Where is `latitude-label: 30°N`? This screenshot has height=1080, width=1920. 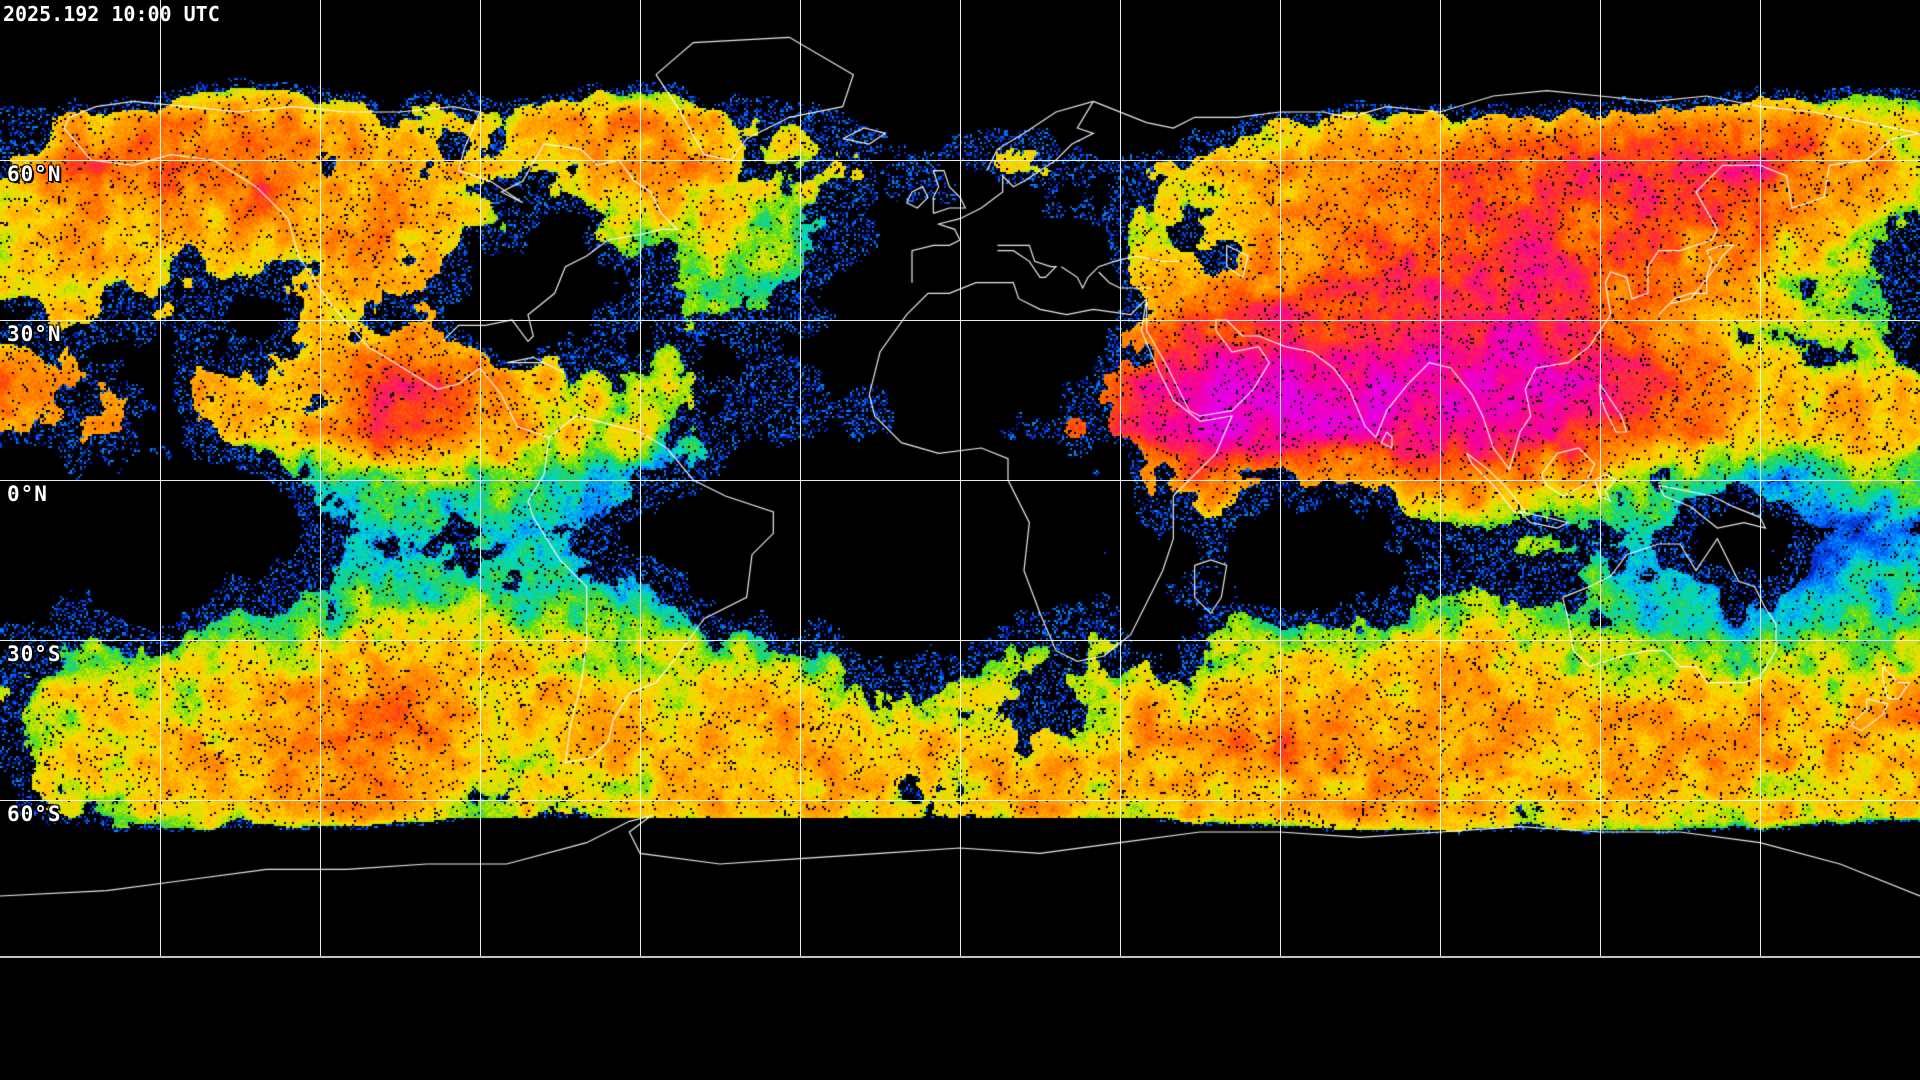 latitude-label: 30°N is located at coordinates (34, 334).